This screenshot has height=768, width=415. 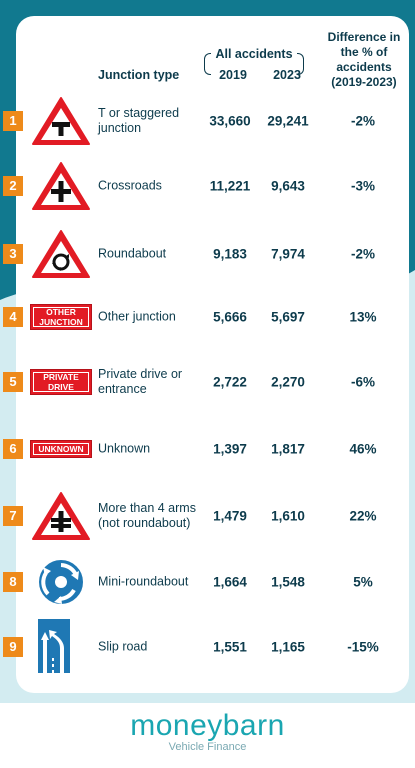 I want to click on table-row: 9 Slip road 1,551 1,165 -15%, so click(x=207, y=646).